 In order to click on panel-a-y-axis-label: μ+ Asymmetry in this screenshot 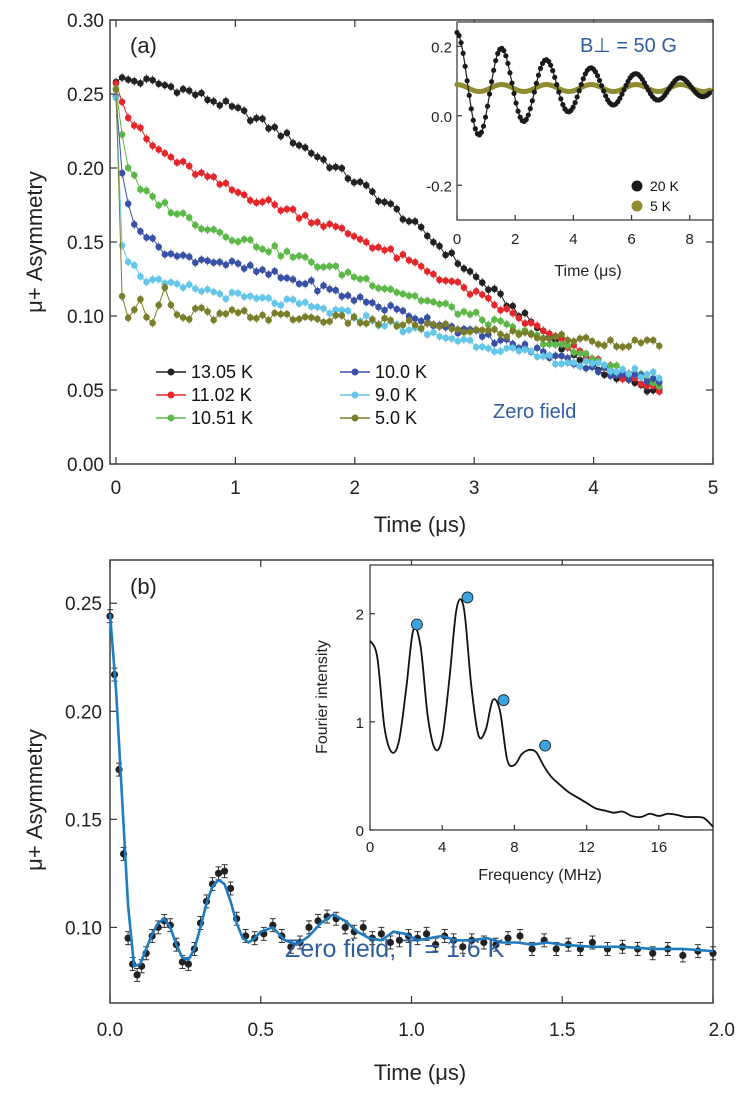, I will do `click(34, 242)`.